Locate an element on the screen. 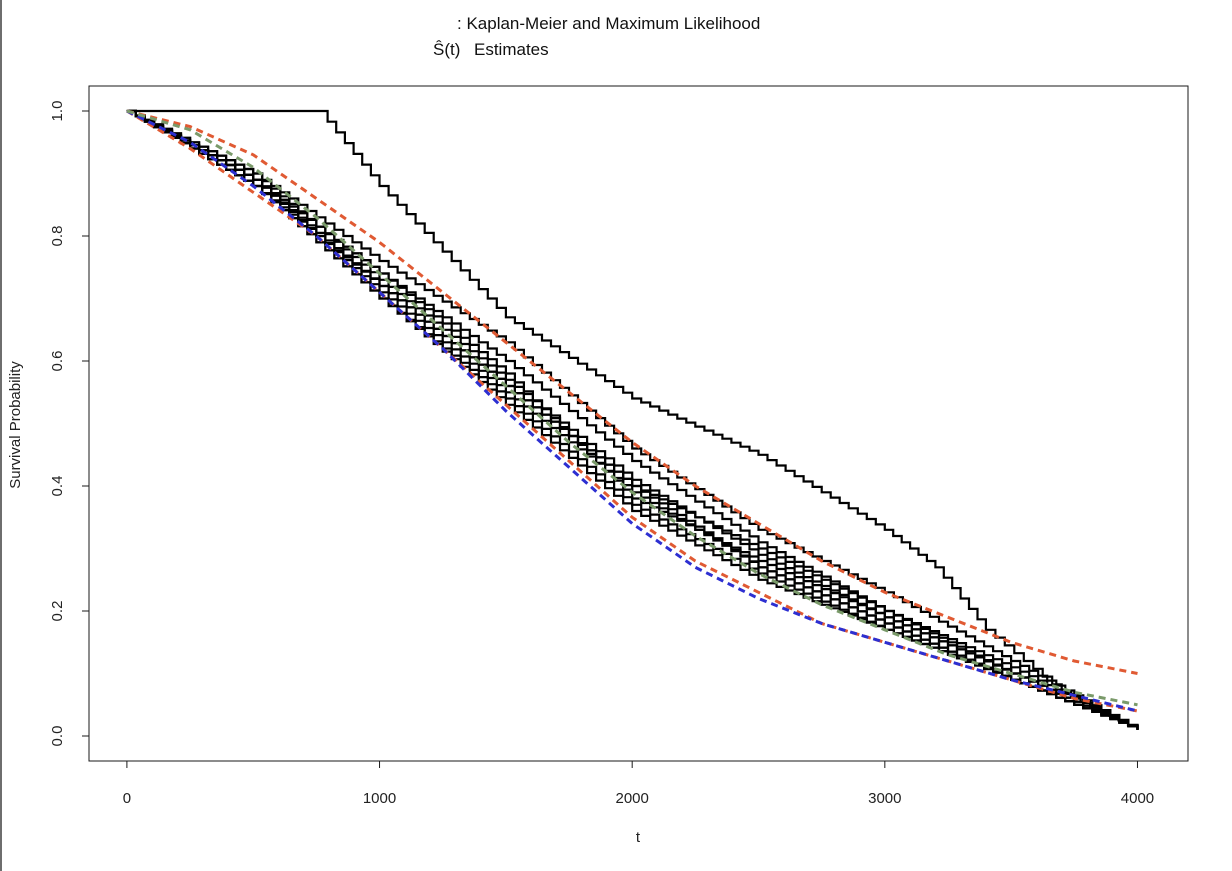  x-tick-label: 2000 is located at coordinates (631, 798).